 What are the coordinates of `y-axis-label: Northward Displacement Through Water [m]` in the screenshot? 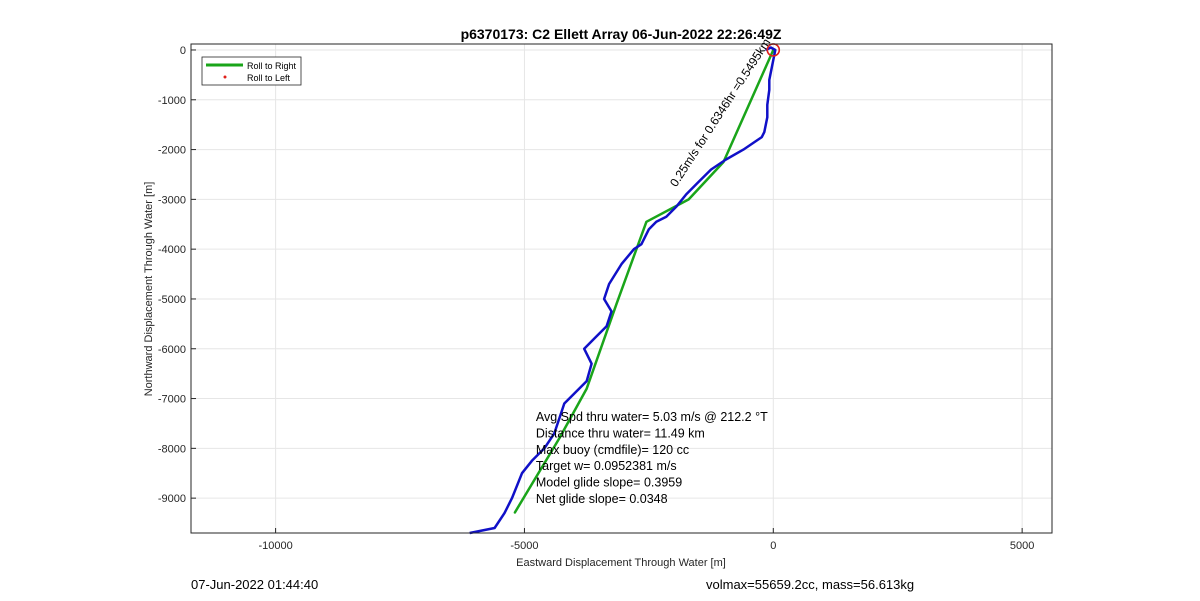 It's located at (149, 289).